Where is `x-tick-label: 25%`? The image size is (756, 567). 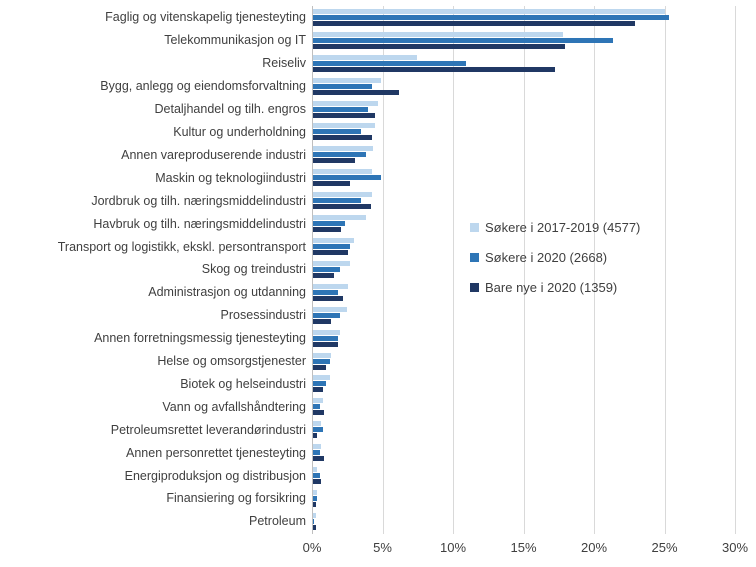
x-tick-label: 25% is located at coordinates (664, 547).